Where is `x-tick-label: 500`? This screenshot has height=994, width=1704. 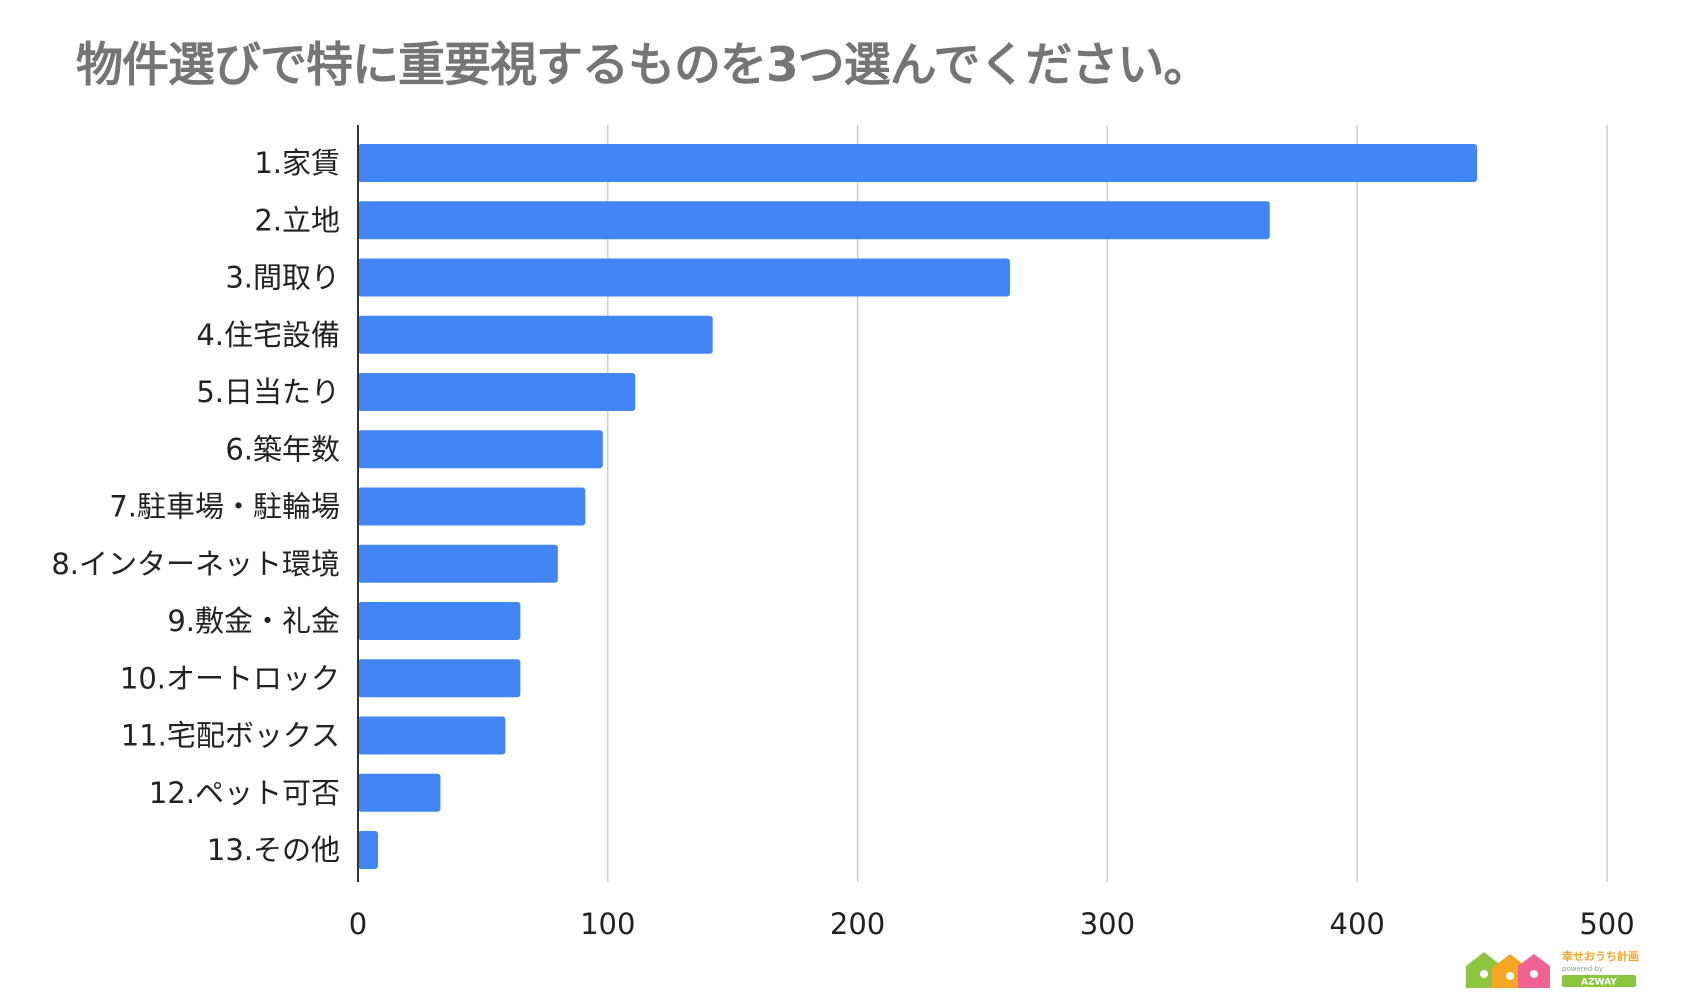 x-tick-label: 500 is located at coordinates (1606, 924).